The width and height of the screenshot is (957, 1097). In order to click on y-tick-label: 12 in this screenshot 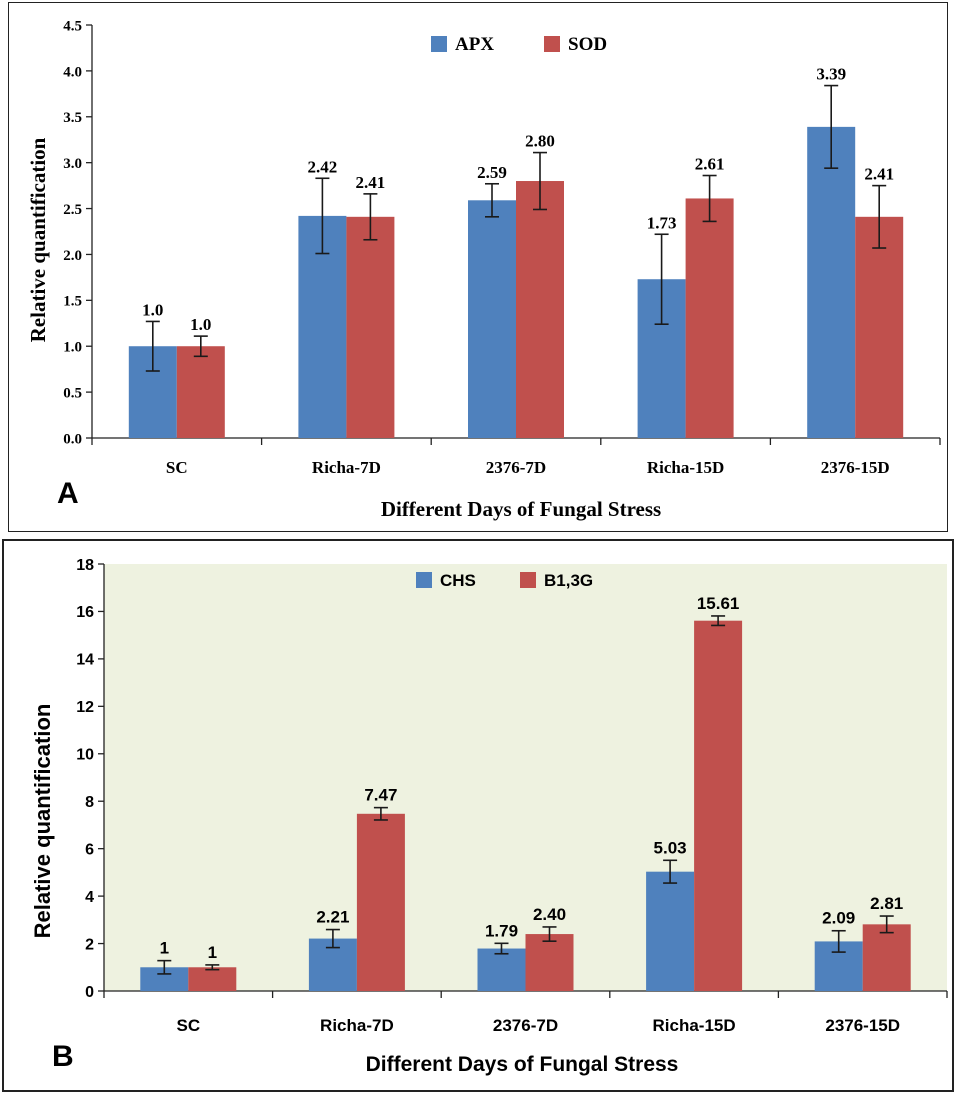, I will do `click(85, 707)`.